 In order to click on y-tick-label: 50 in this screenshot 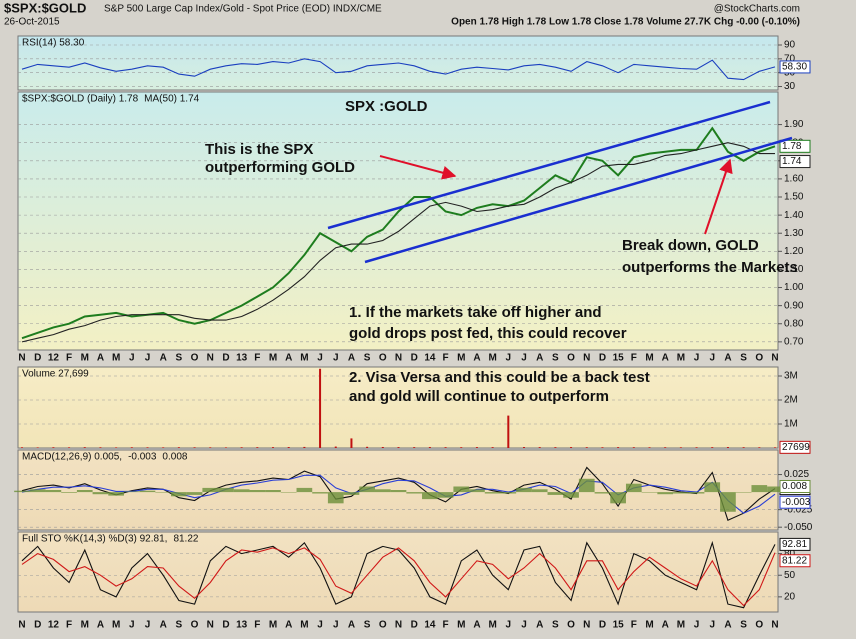, I will do `click(790, 575)`.